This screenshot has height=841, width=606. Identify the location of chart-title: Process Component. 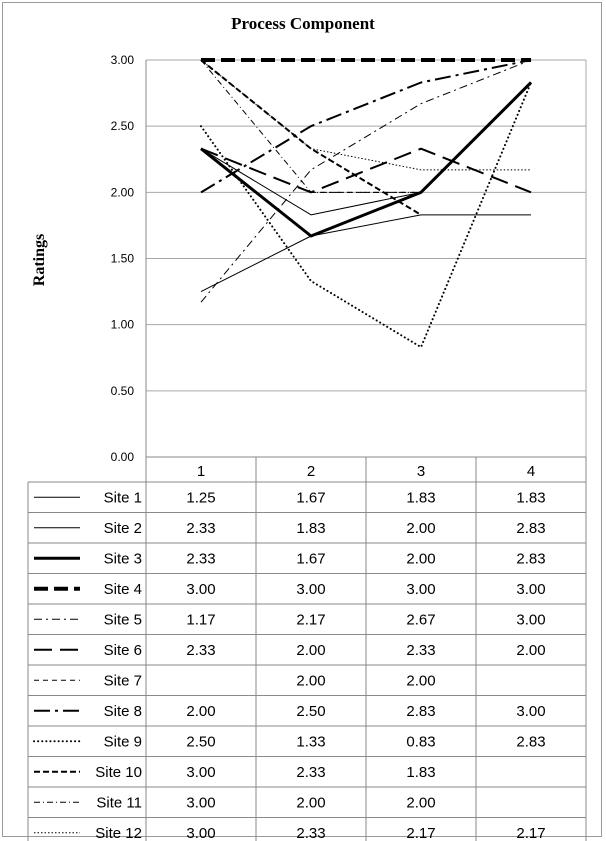
(303, 23).